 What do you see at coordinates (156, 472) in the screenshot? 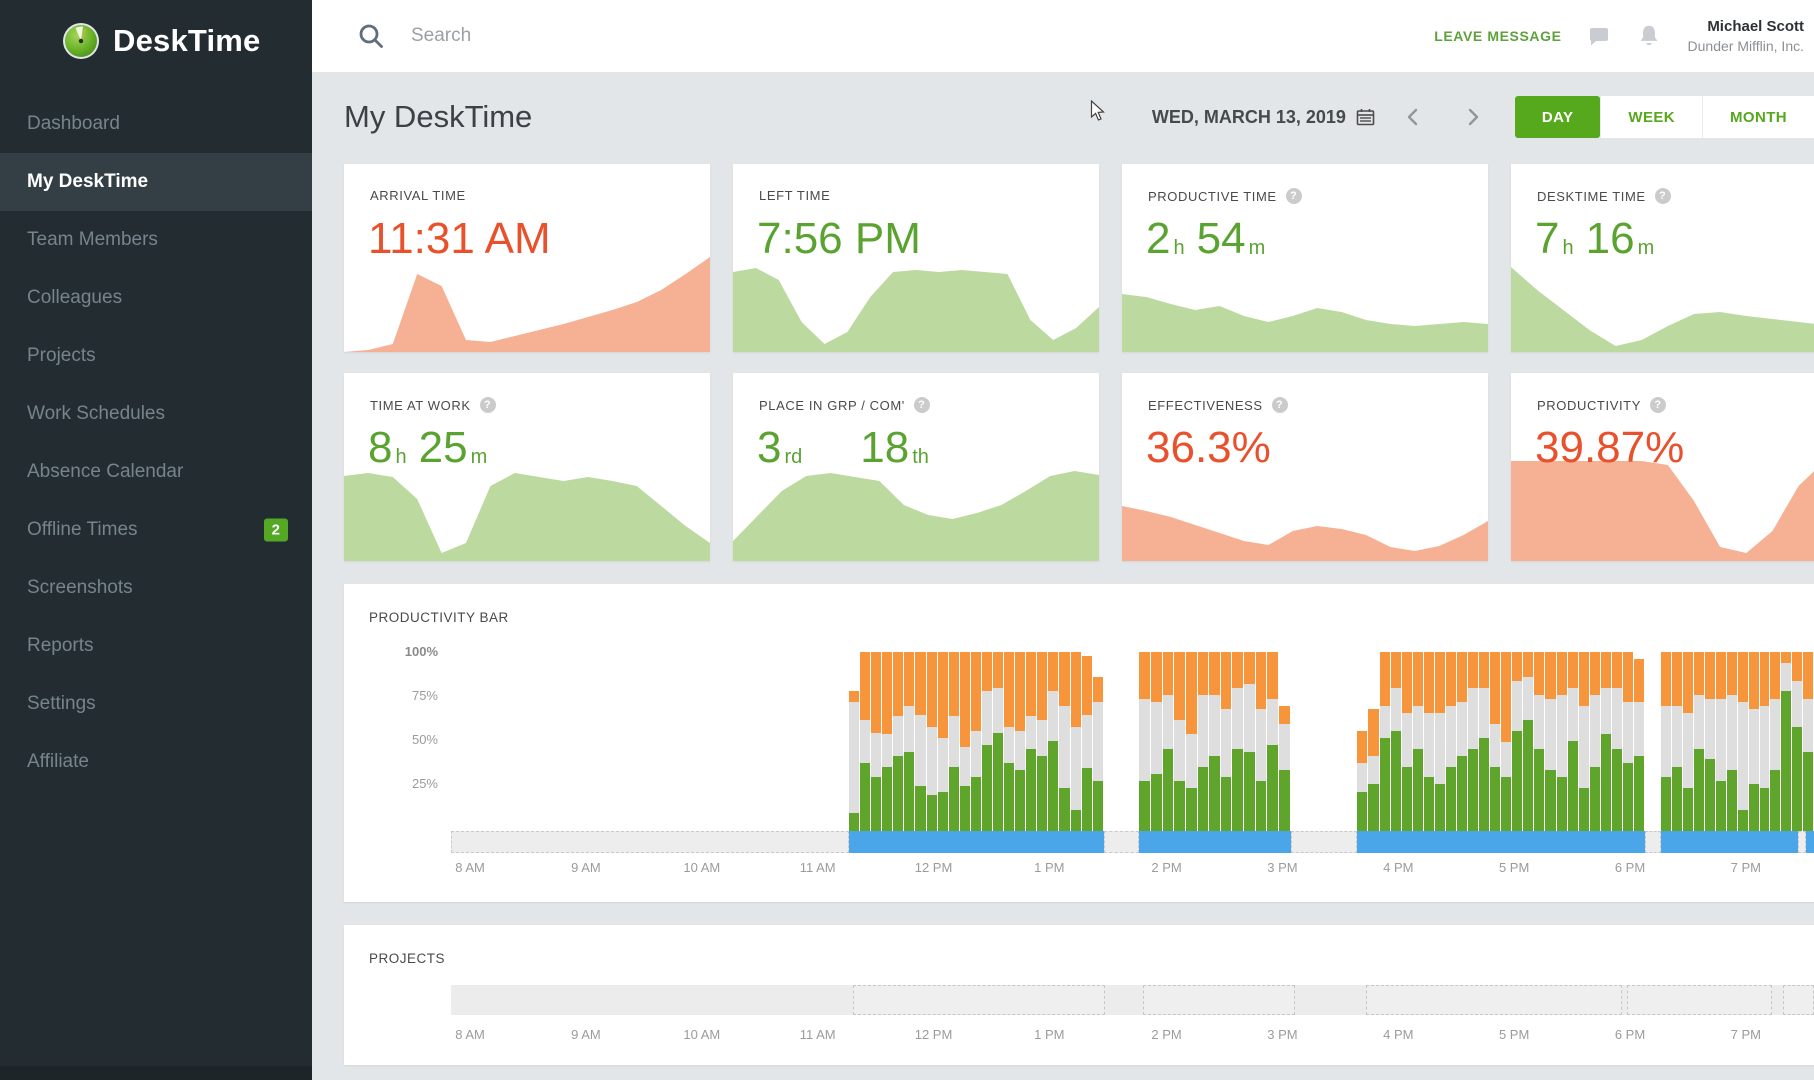
I see `sidebar-item-absence-calendar: Absence Calendar` at bounding box center [156, 472].